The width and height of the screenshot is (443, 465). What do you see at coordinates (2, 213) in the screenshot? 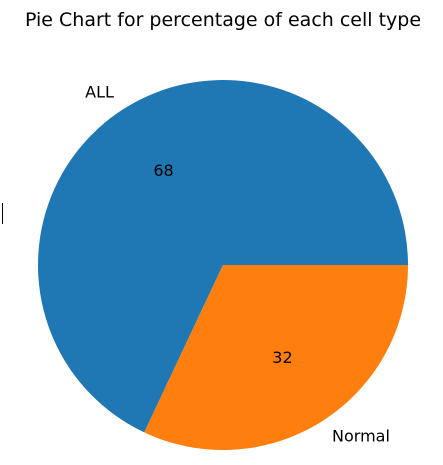
I see `text-cursor-mark` at bounding box center [2, 213].